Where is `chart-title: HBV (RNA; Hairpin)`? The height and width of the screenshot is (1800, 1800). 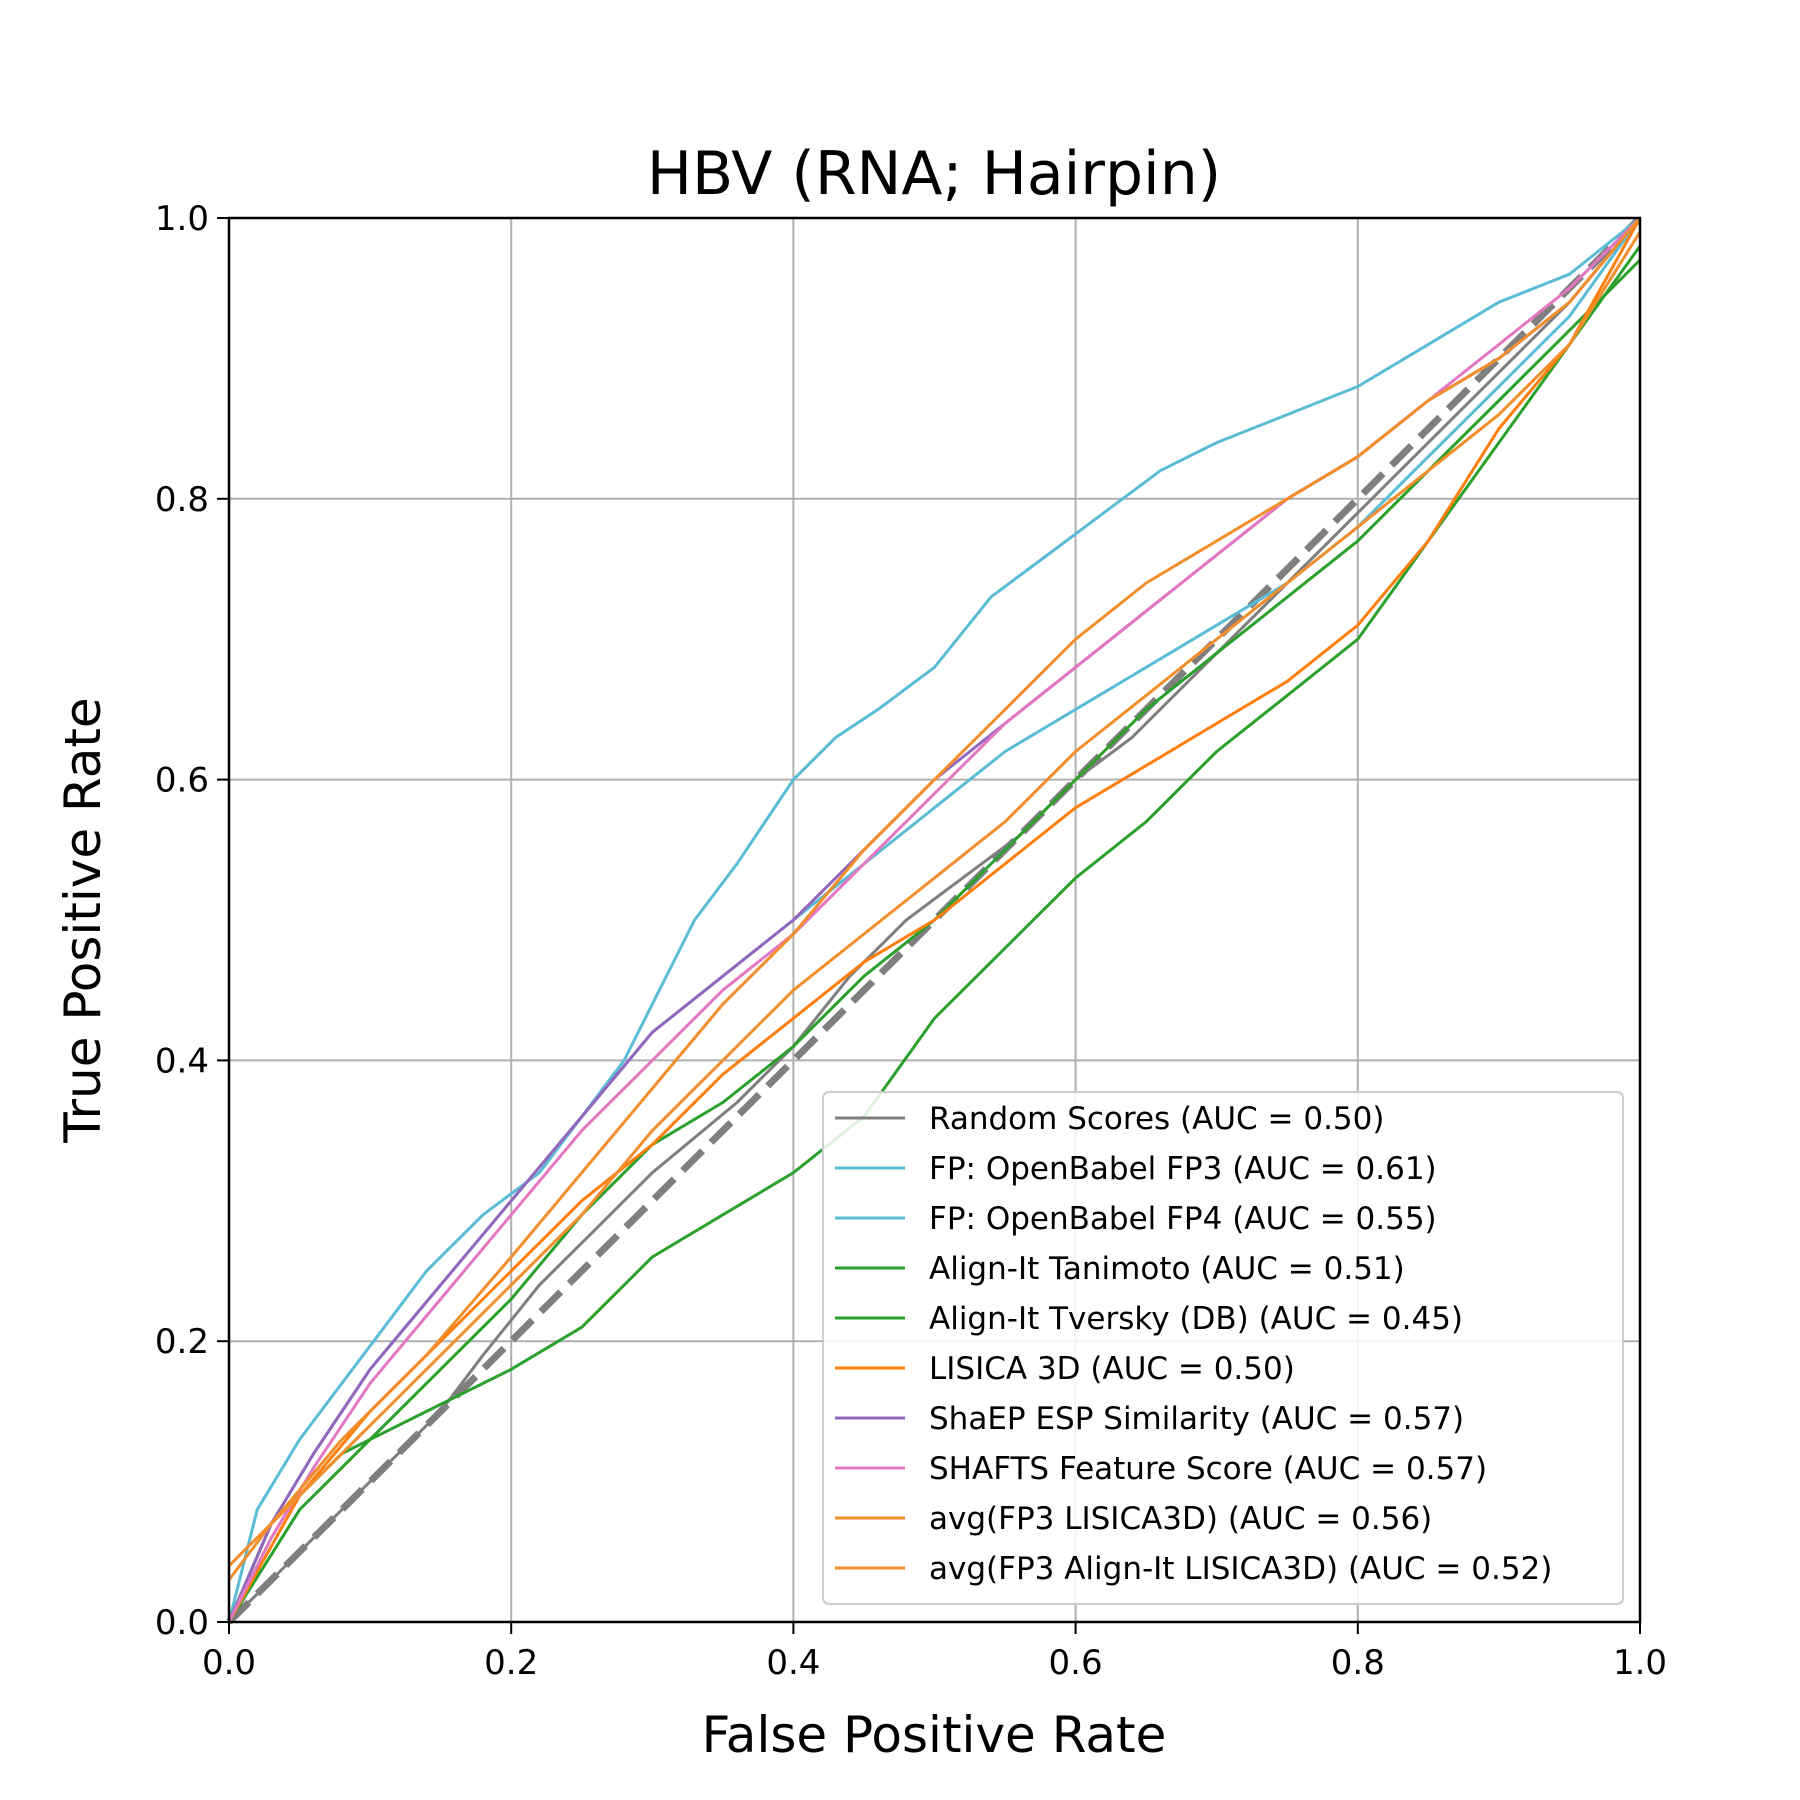 chart-title: HBV (RNA; Hairpin) is located at coordinates (934, 174).